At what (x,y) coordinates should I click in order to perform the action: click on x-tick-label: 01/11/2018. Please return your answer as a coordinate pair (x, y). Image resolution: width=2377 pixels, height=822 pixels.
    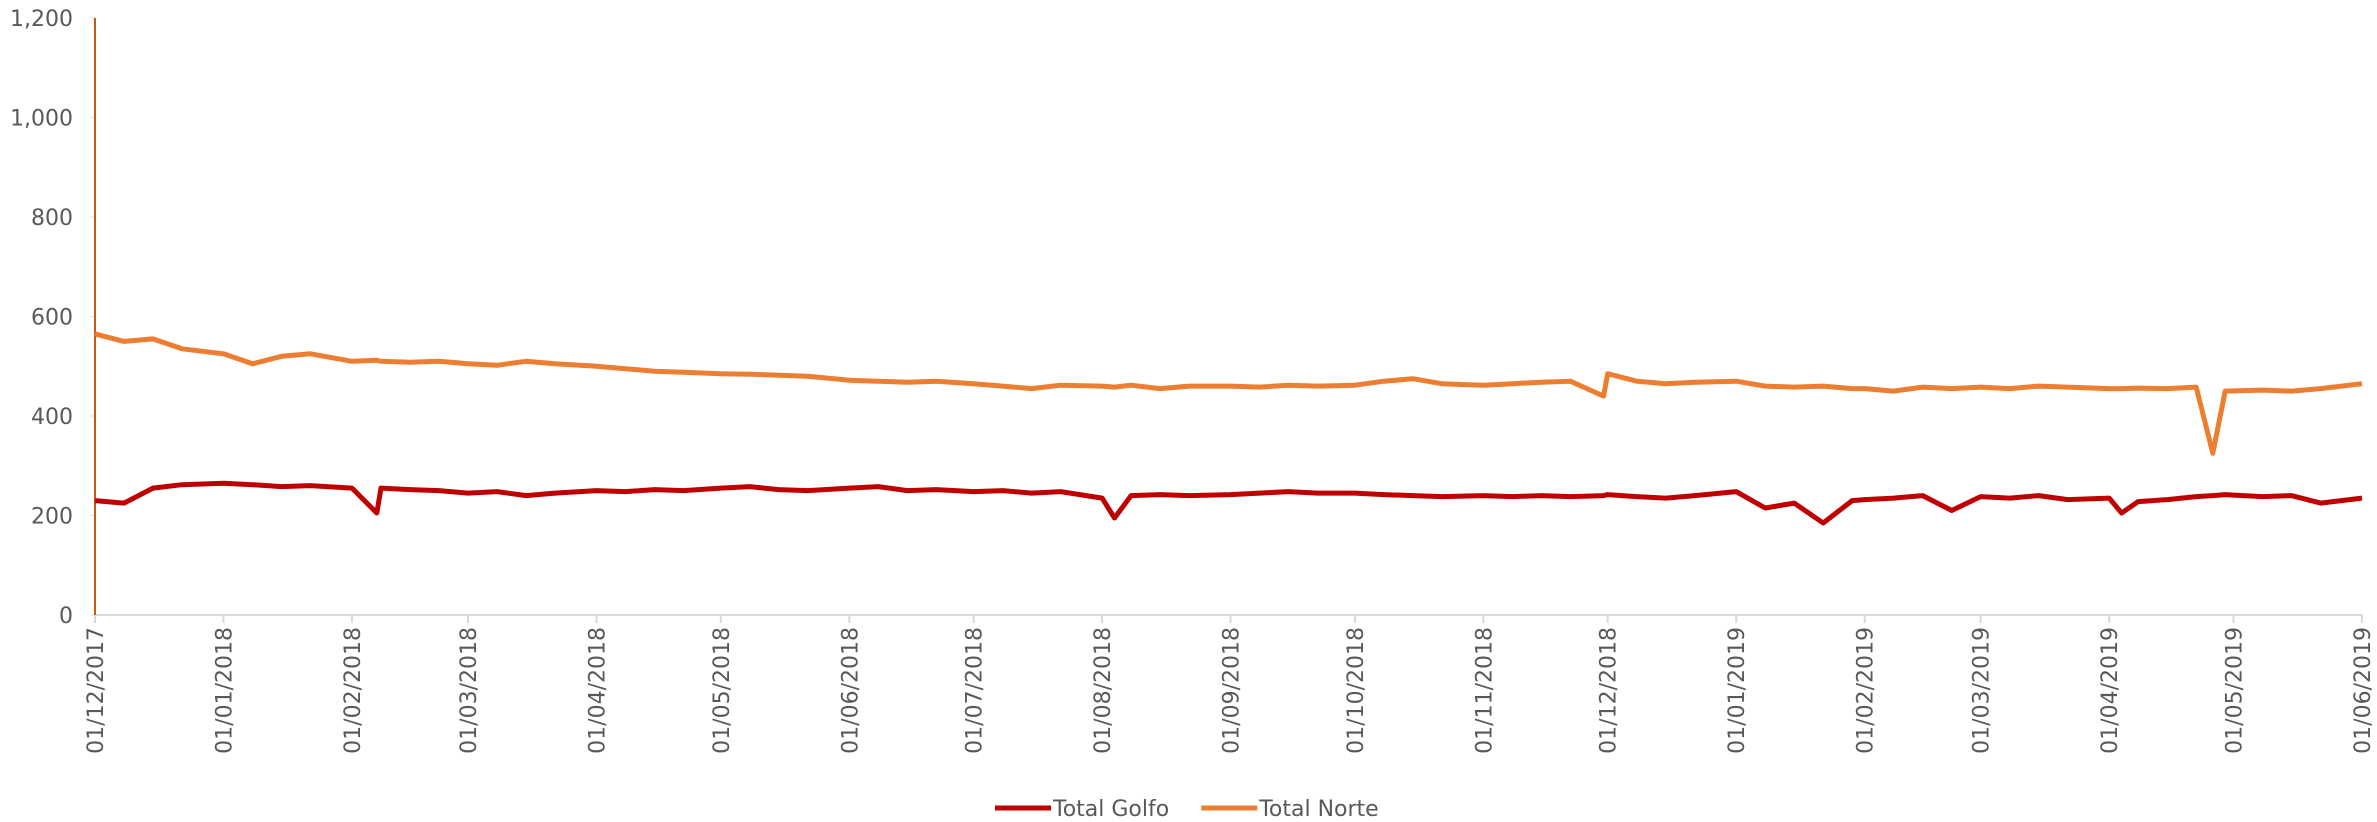
    Looking at the image, I should click on (1484, 690).